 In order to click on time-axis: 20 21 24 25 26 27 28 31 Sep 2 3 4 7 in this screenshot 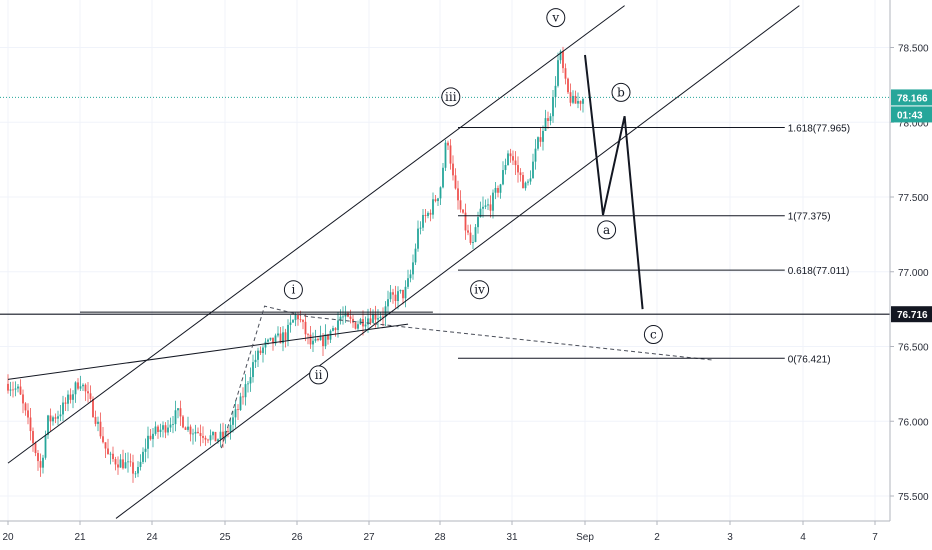, I will do `click(440, 532)`.